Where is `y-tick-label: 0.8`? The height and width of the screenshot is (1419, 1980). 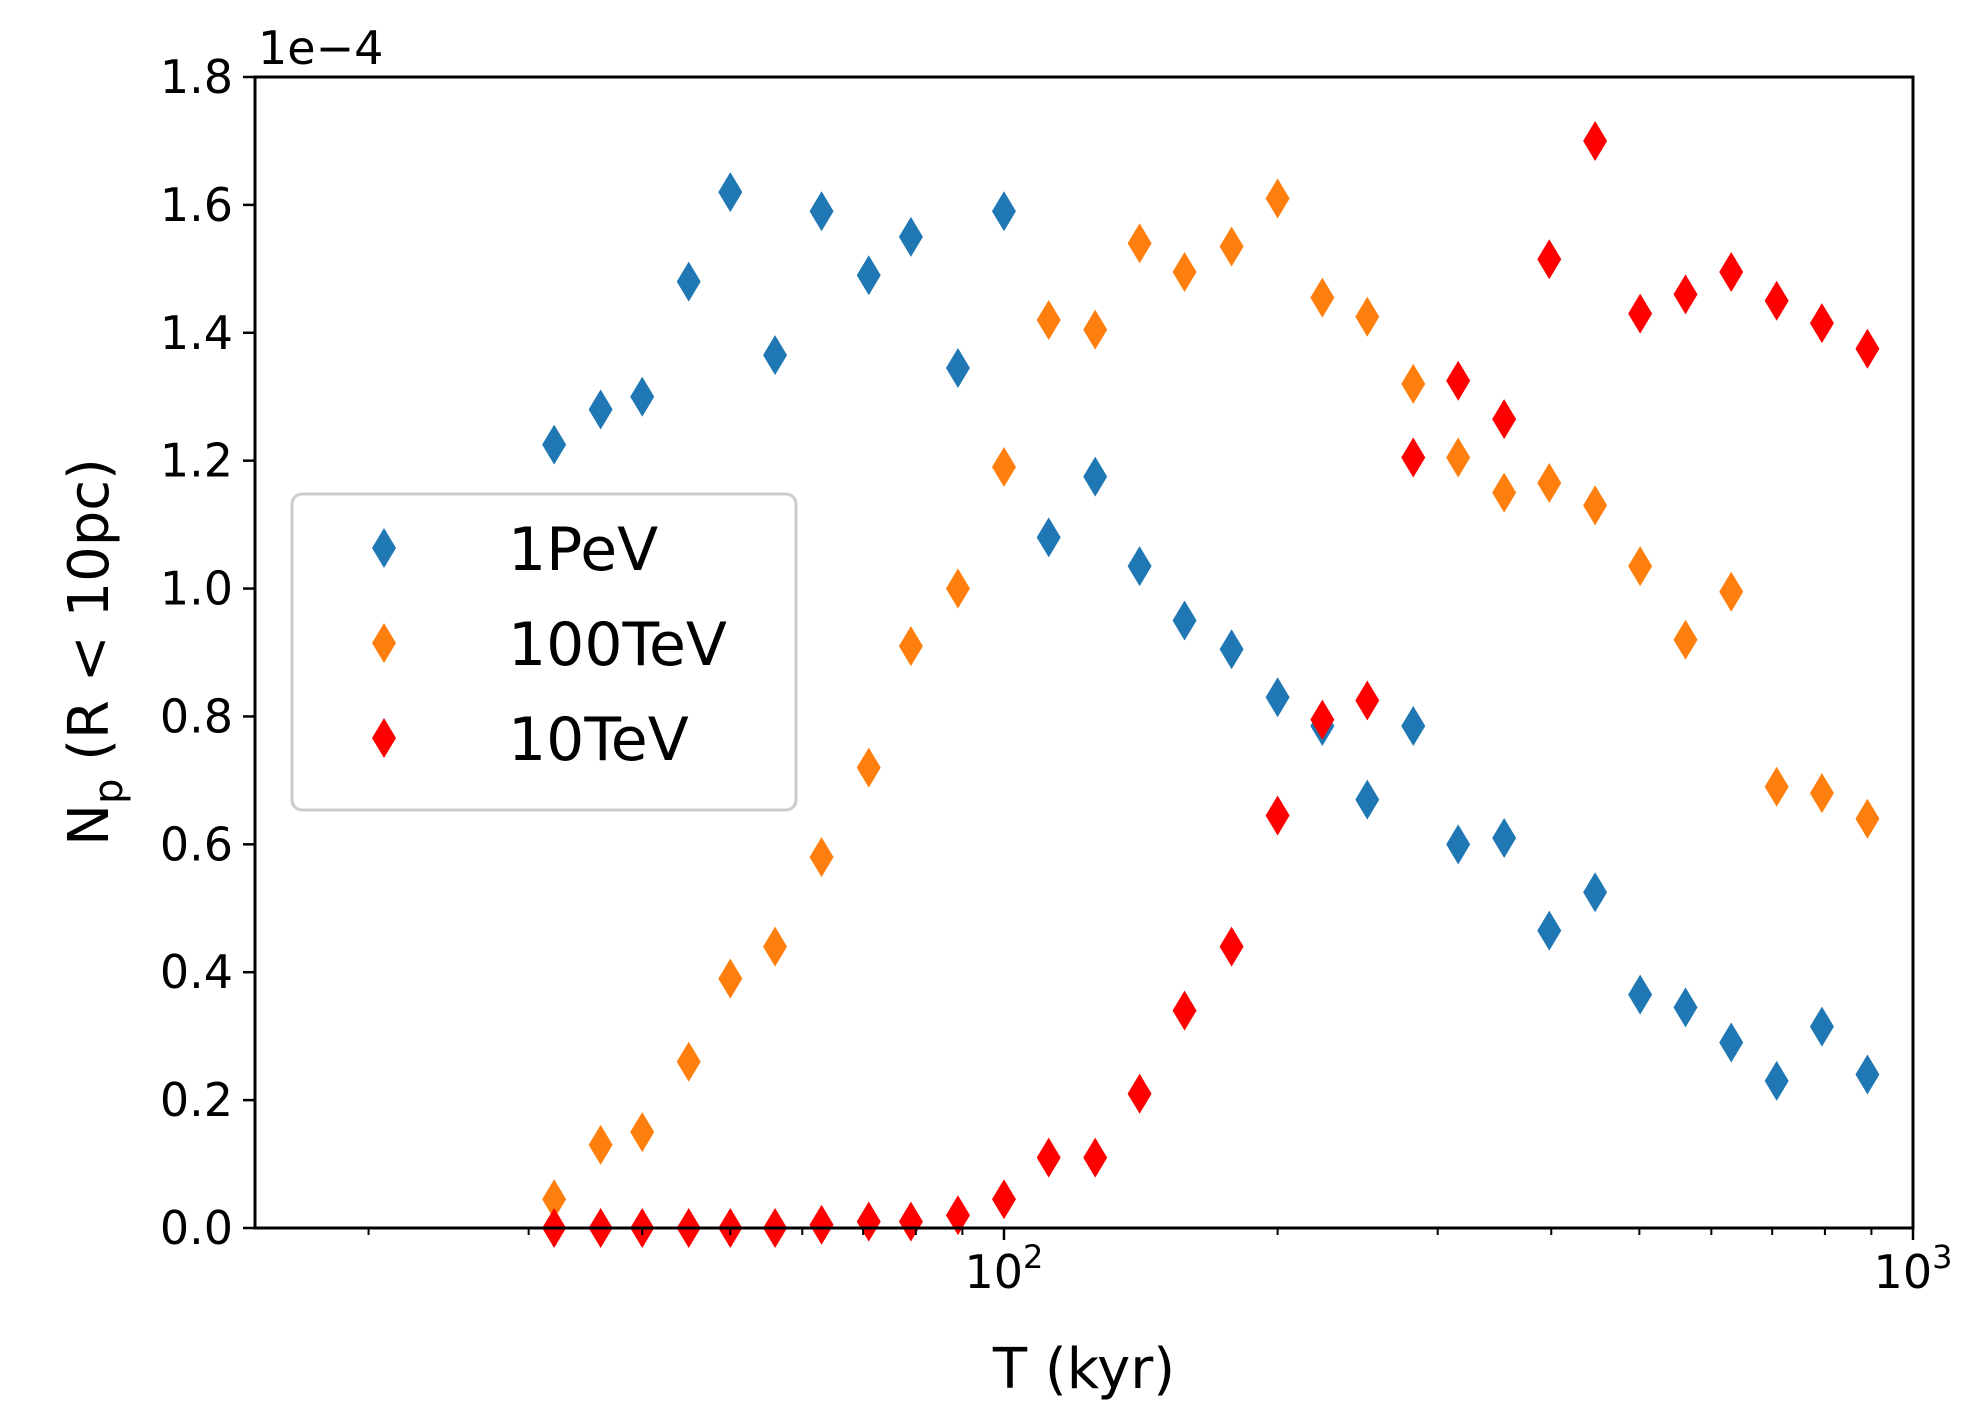
y-tick-label: 0.8 is located at coordinates (196, 716).